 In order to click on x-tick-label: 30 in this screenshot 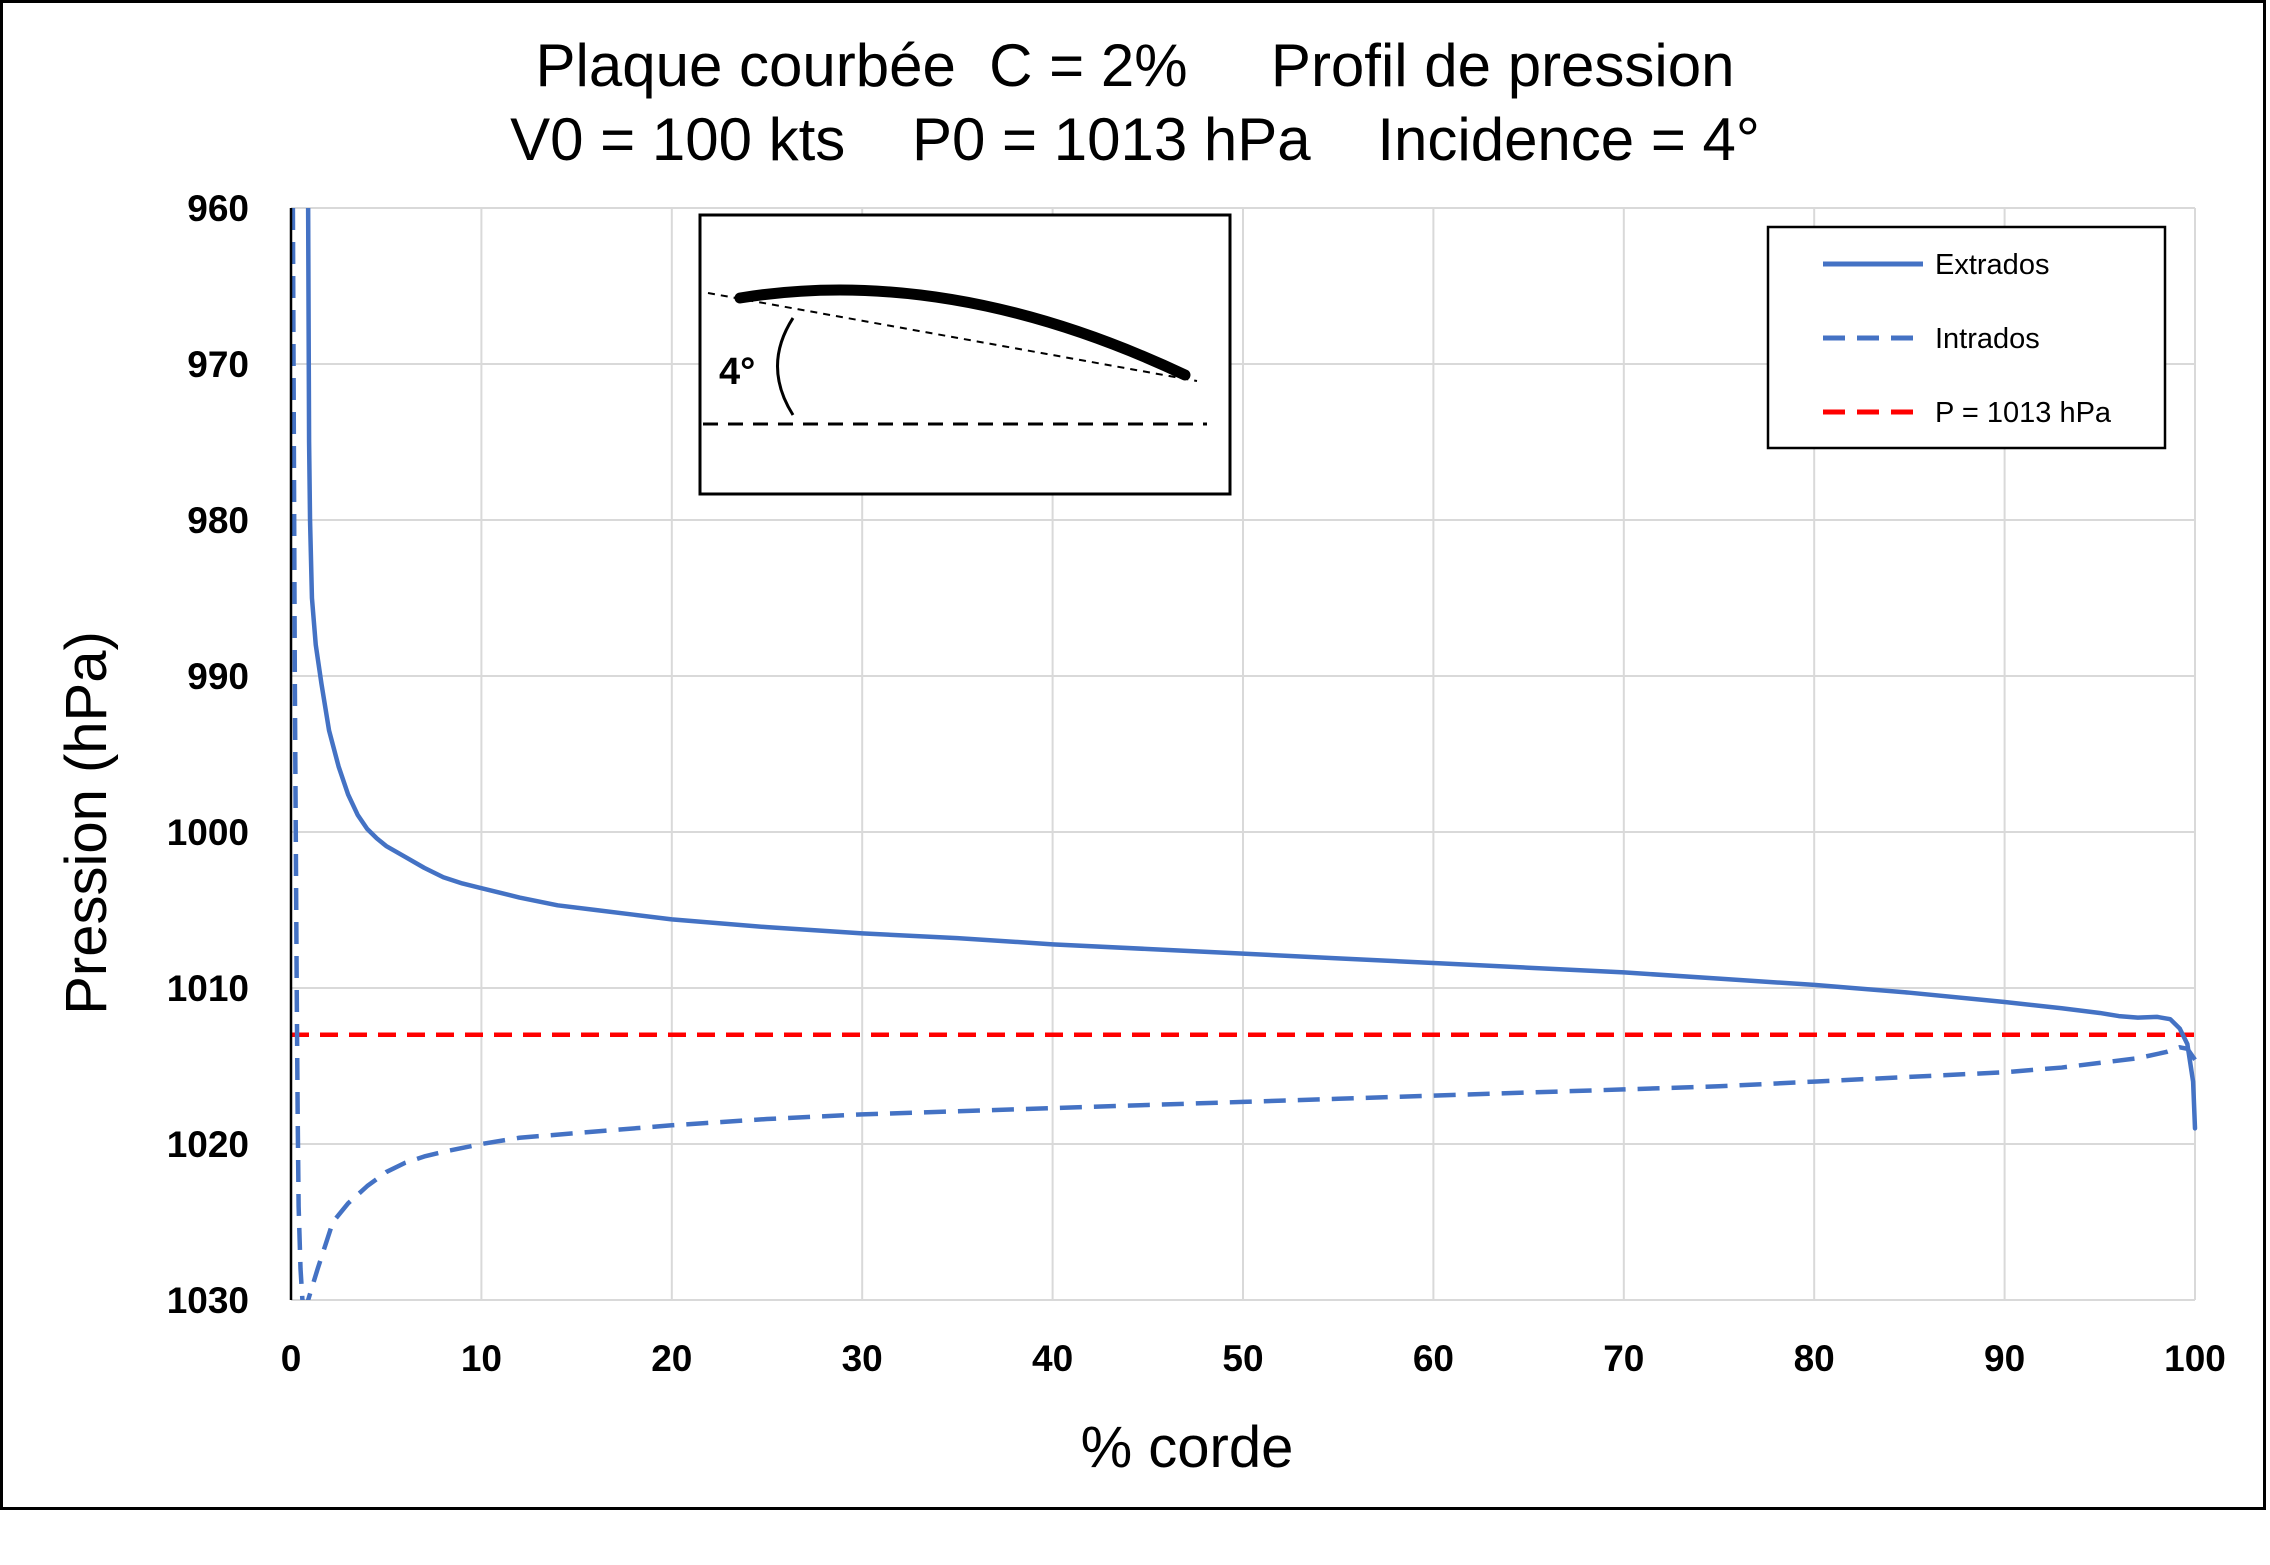, I will do `click(862, 1358)`.